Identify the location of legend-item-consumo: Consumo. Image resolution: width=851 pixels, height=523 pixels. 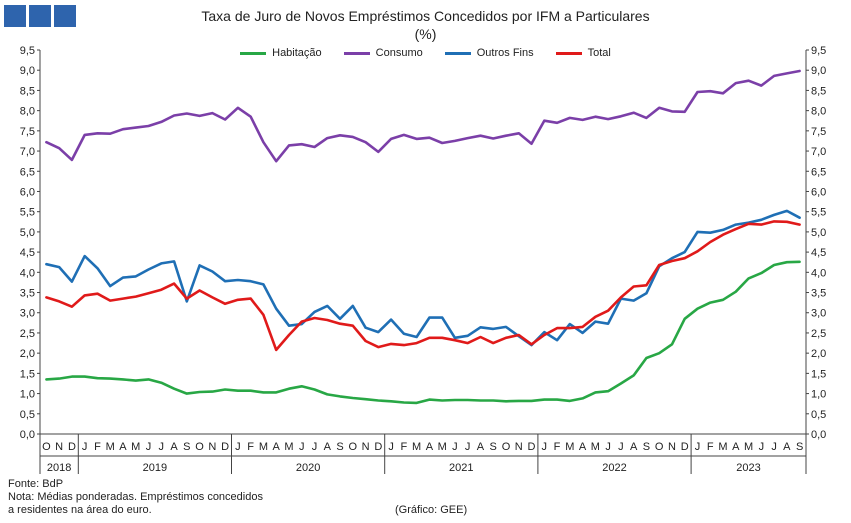
(383, 53).